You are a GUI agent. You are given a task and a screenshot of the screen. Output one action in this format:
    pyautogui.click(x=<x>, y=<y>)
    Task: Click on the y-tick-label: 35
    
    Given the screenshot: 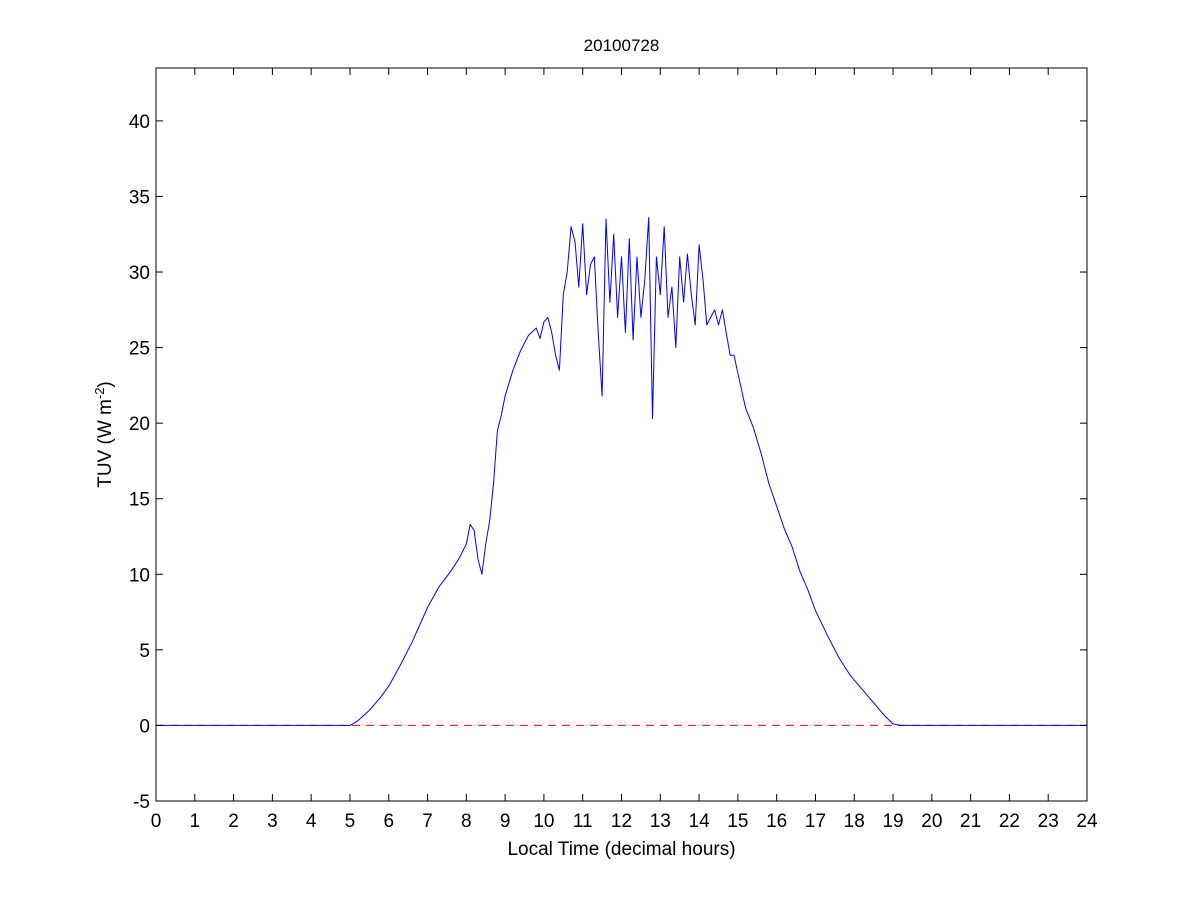 What is the action you would take?
    pyautogui.click(x=139, y=197)
    